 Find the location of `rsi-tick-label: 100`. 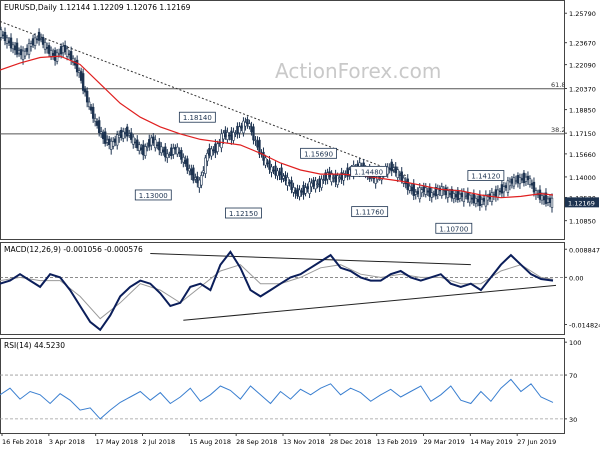

rsi-tick-label: 100 is located at coordinates (575, 343).